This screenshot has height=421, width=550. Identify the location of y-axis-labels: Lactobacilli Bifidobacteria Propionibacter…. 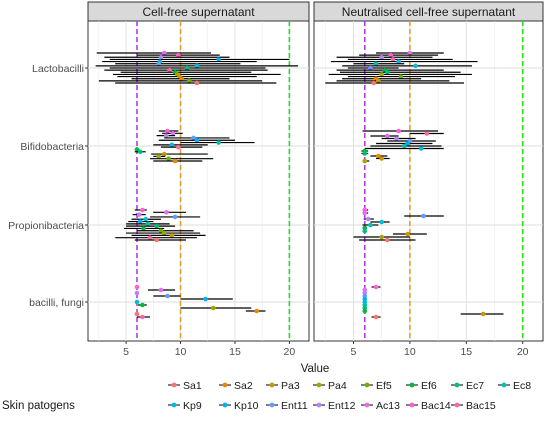
(48, 186).